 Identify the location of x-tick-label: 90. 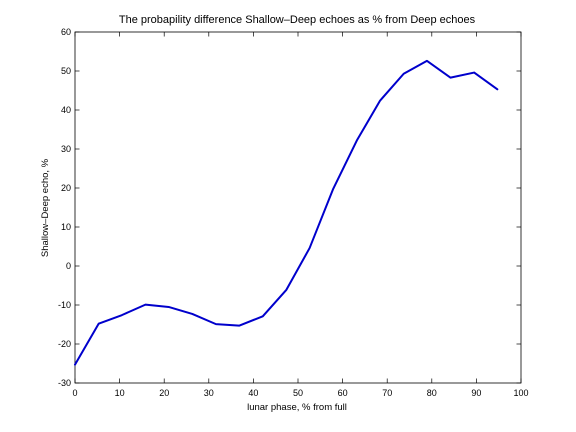
(476, 393).